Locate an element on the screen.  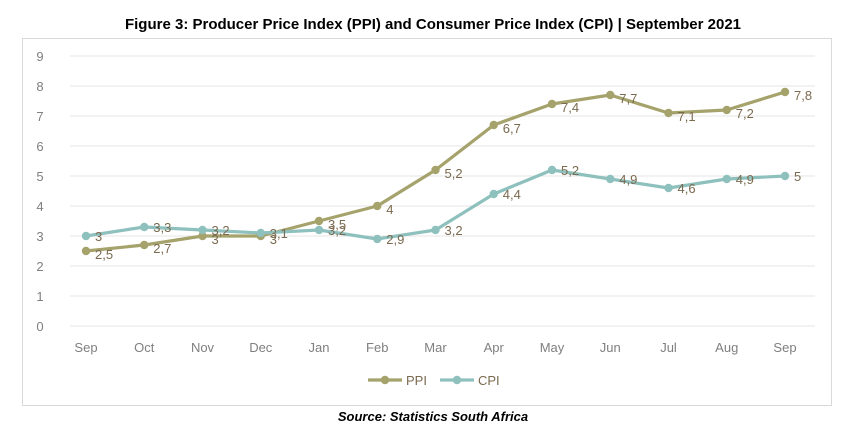
data-label-cpi: 3,1 is located at coordinates (279, 233).